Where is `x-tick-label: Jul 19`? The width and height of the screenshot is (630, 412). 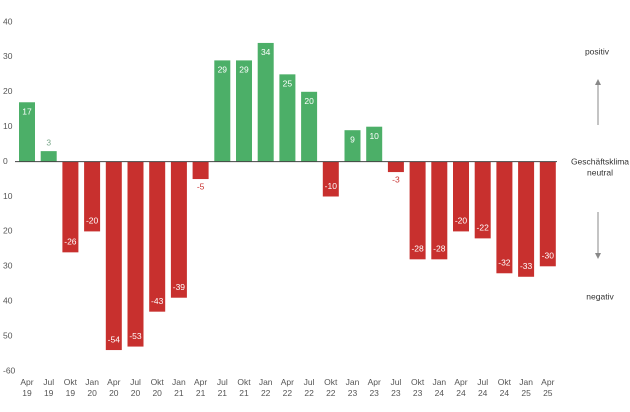 x-tick-label: Jul 19 is located at coordinates (49, 387).